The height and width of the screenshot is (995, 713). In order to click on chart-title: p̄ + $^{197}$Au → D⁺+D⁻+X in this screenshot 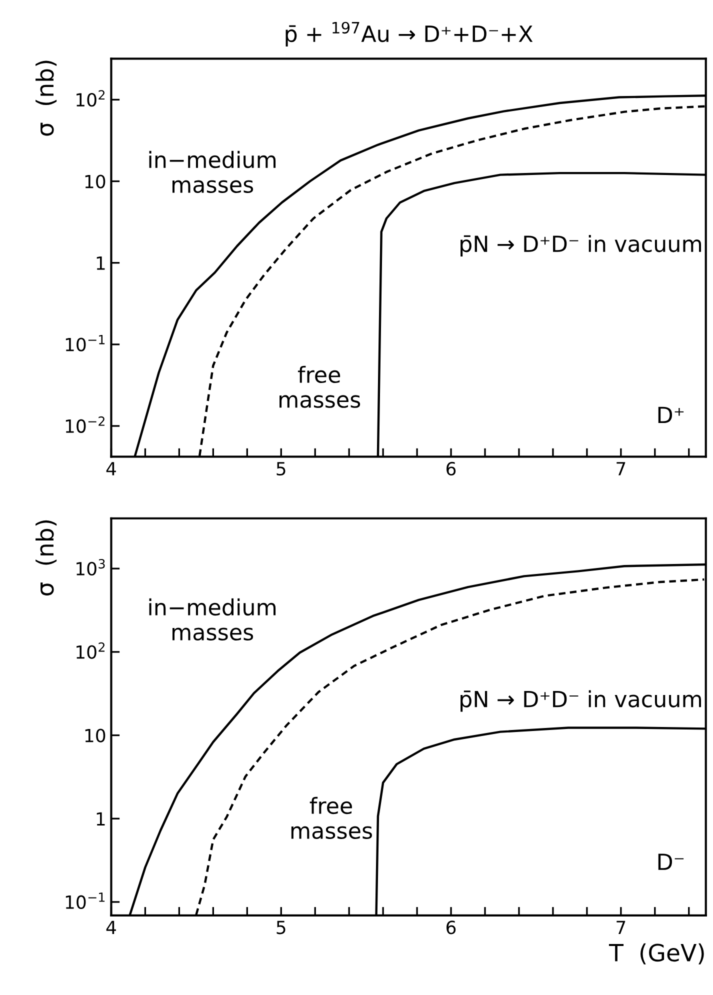, I will do `click(409, 34)`.